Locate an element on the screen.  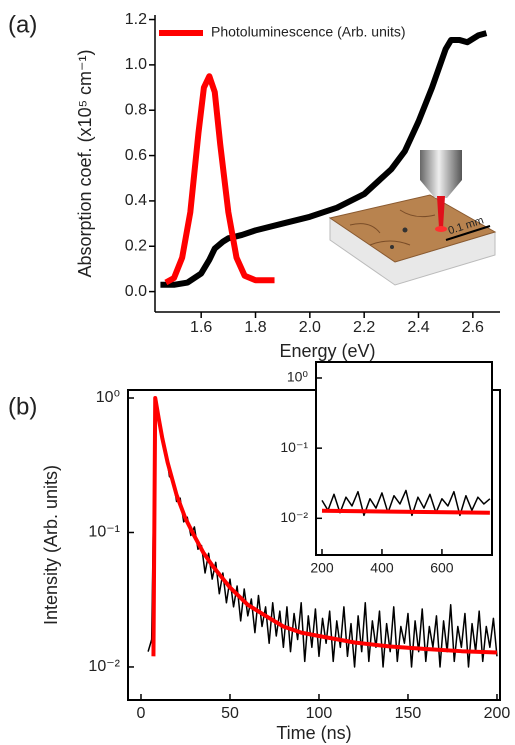
objective-tip is located at coordinates (441, 189).